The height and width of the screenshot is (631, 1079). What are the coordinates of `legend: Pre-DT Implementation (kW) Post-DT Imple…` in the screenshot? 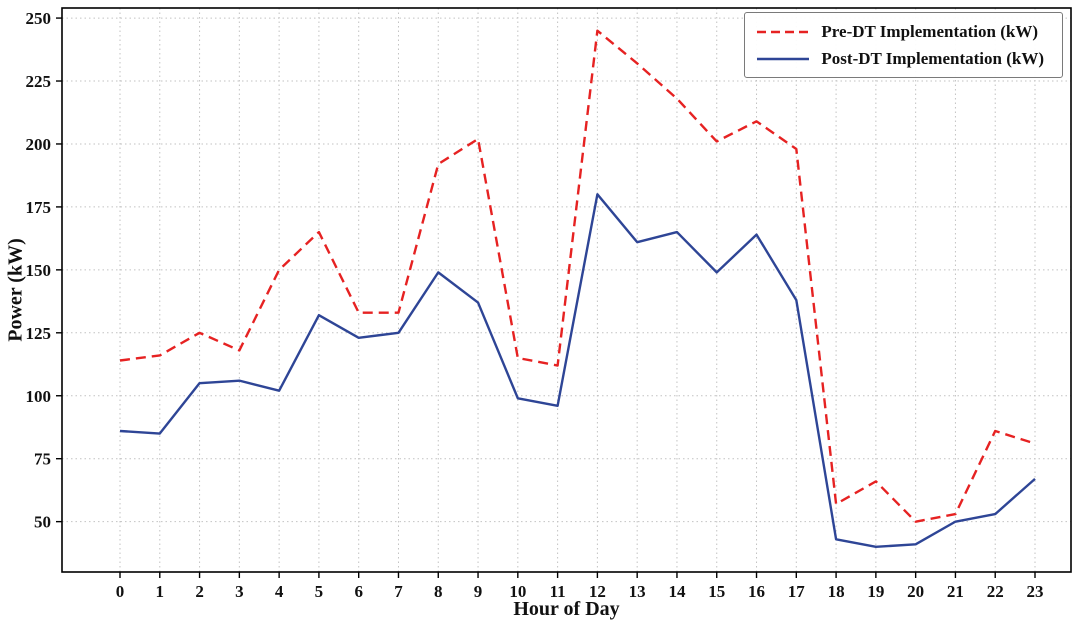 It's located at (903, 45).